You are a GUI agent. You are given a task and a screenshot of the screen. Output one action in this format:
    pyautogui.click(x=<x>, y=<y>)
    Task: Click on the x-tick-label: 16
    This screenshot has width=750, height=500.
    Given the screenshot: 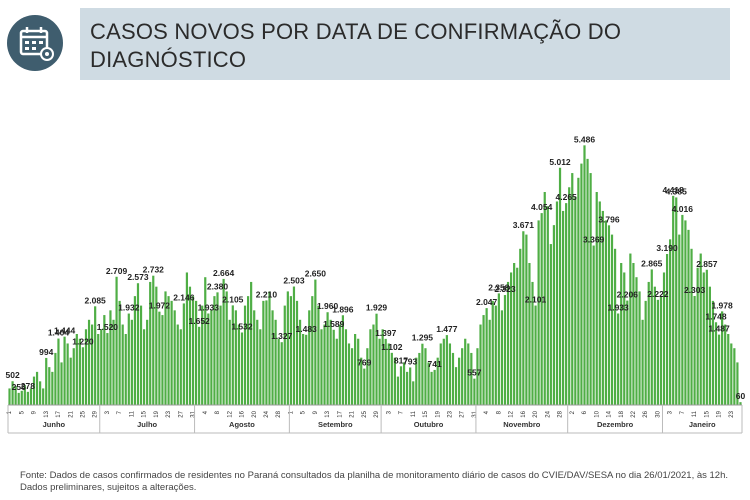 What is the action you would take?
    pyautogui.click(x=243, y=413)
    